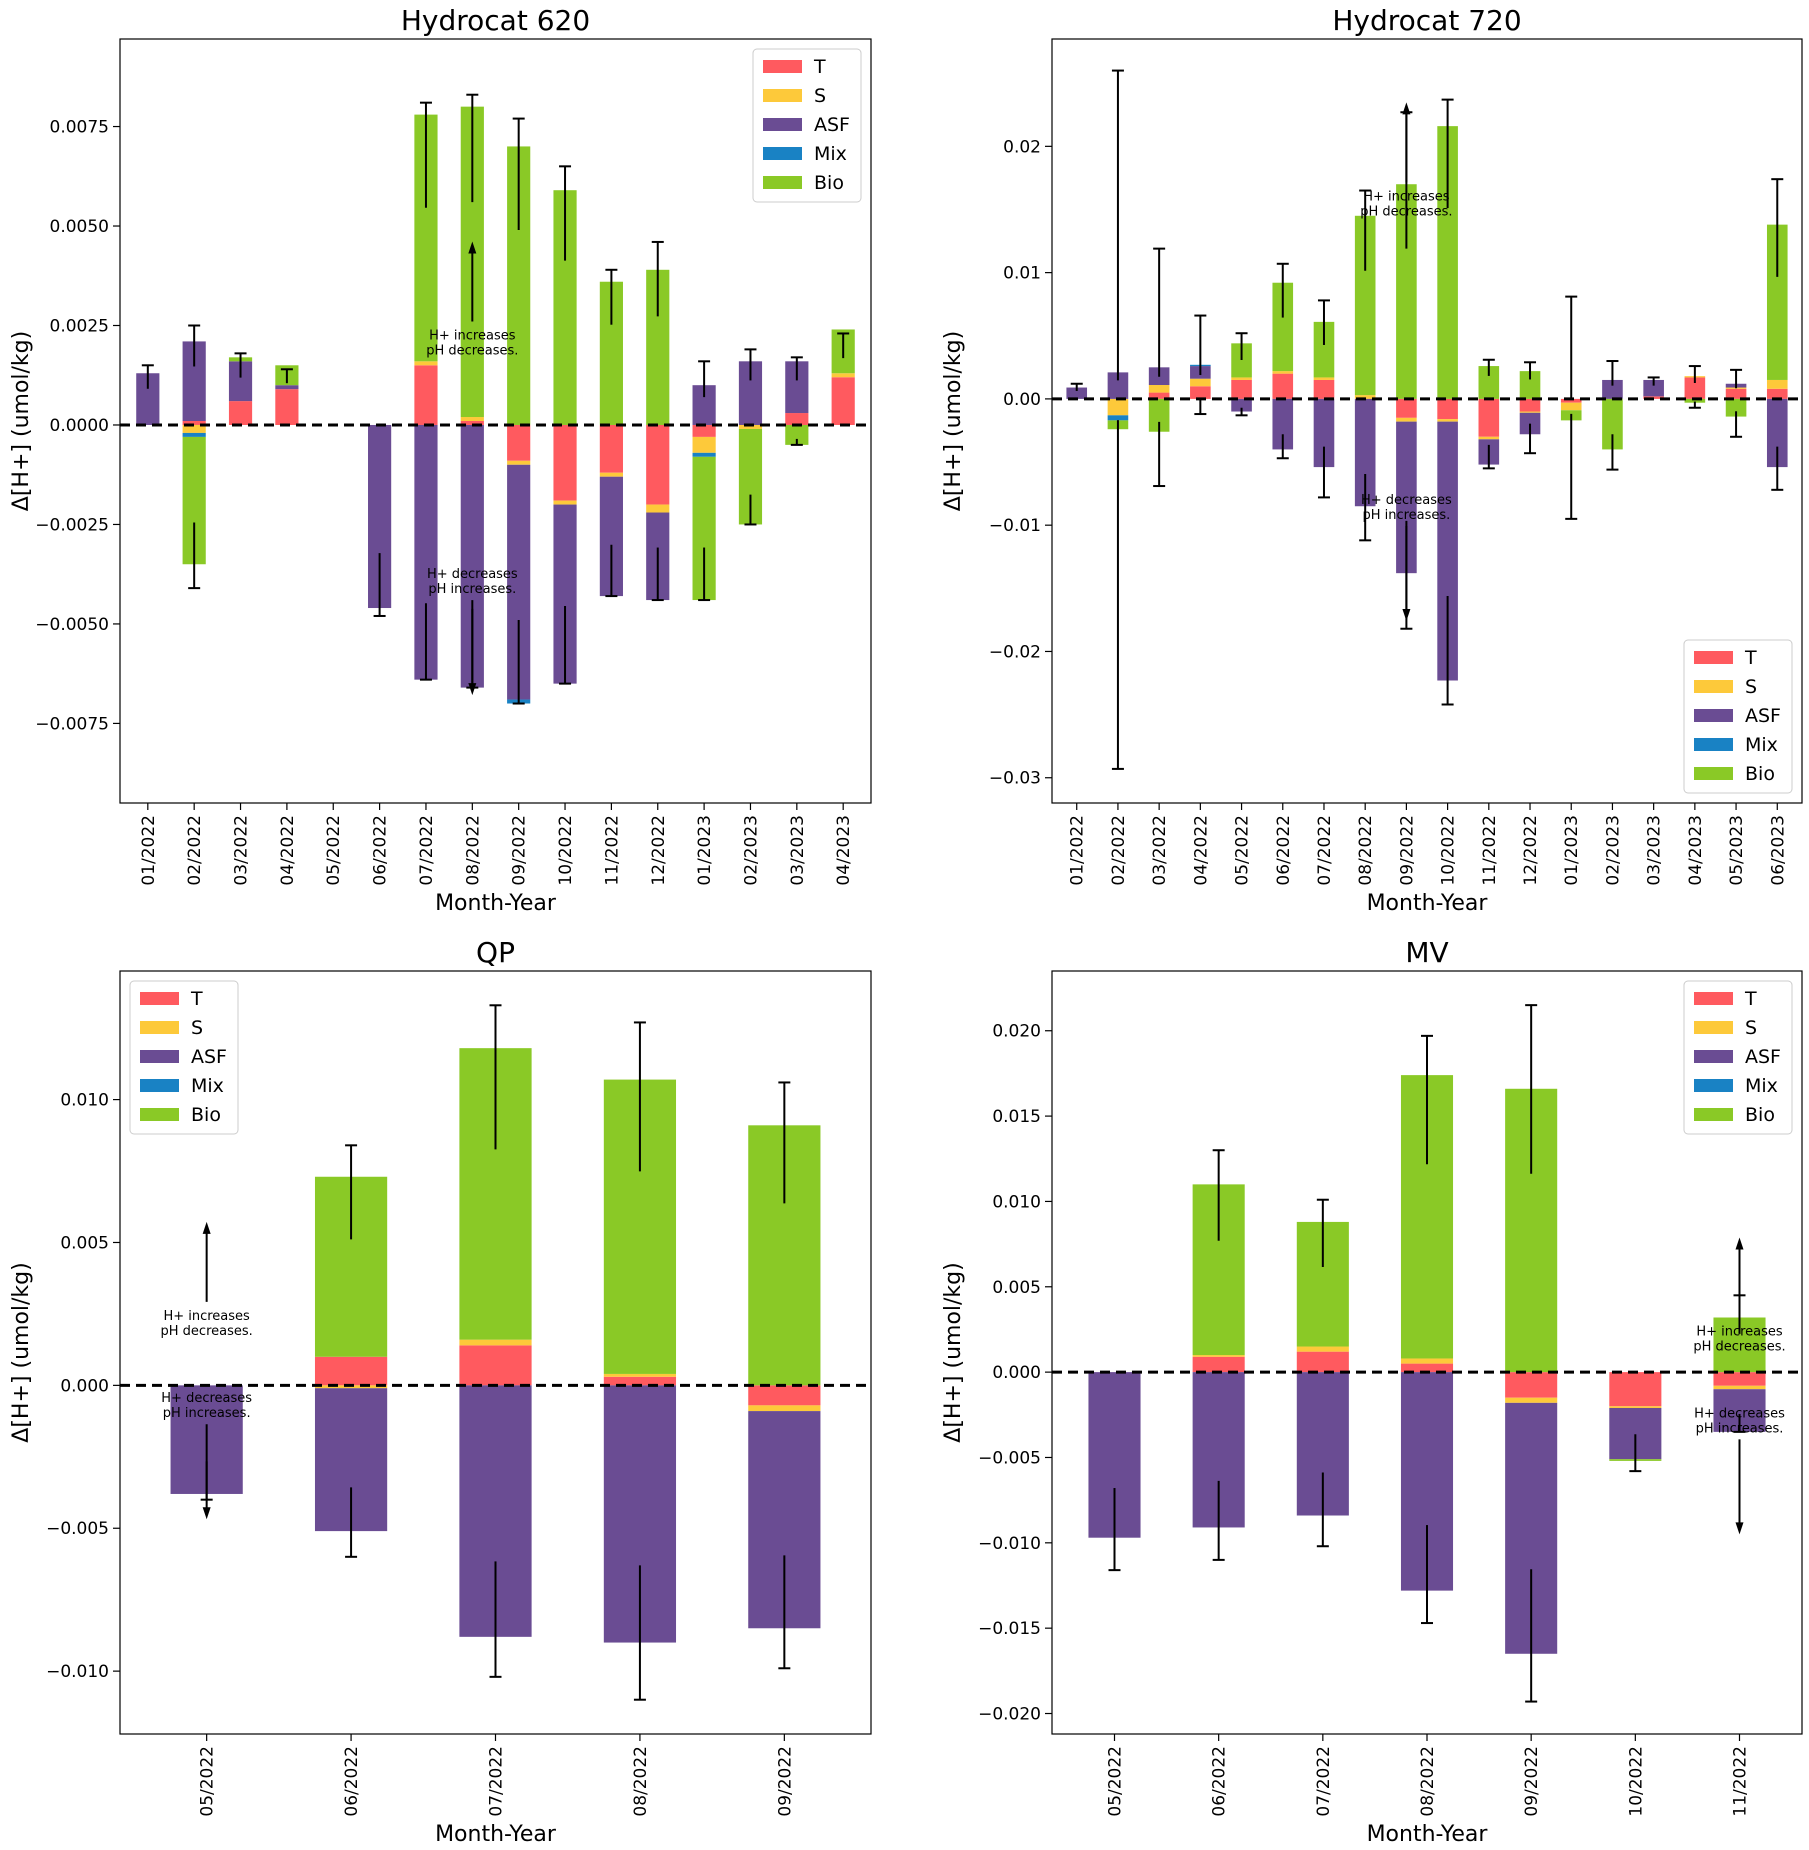 The width and height of the screenshot is (1809, 1850). Describe the element at coordinates (72, 625) in the screenshot. I see `y-tick-label: −0.0050` at that location.